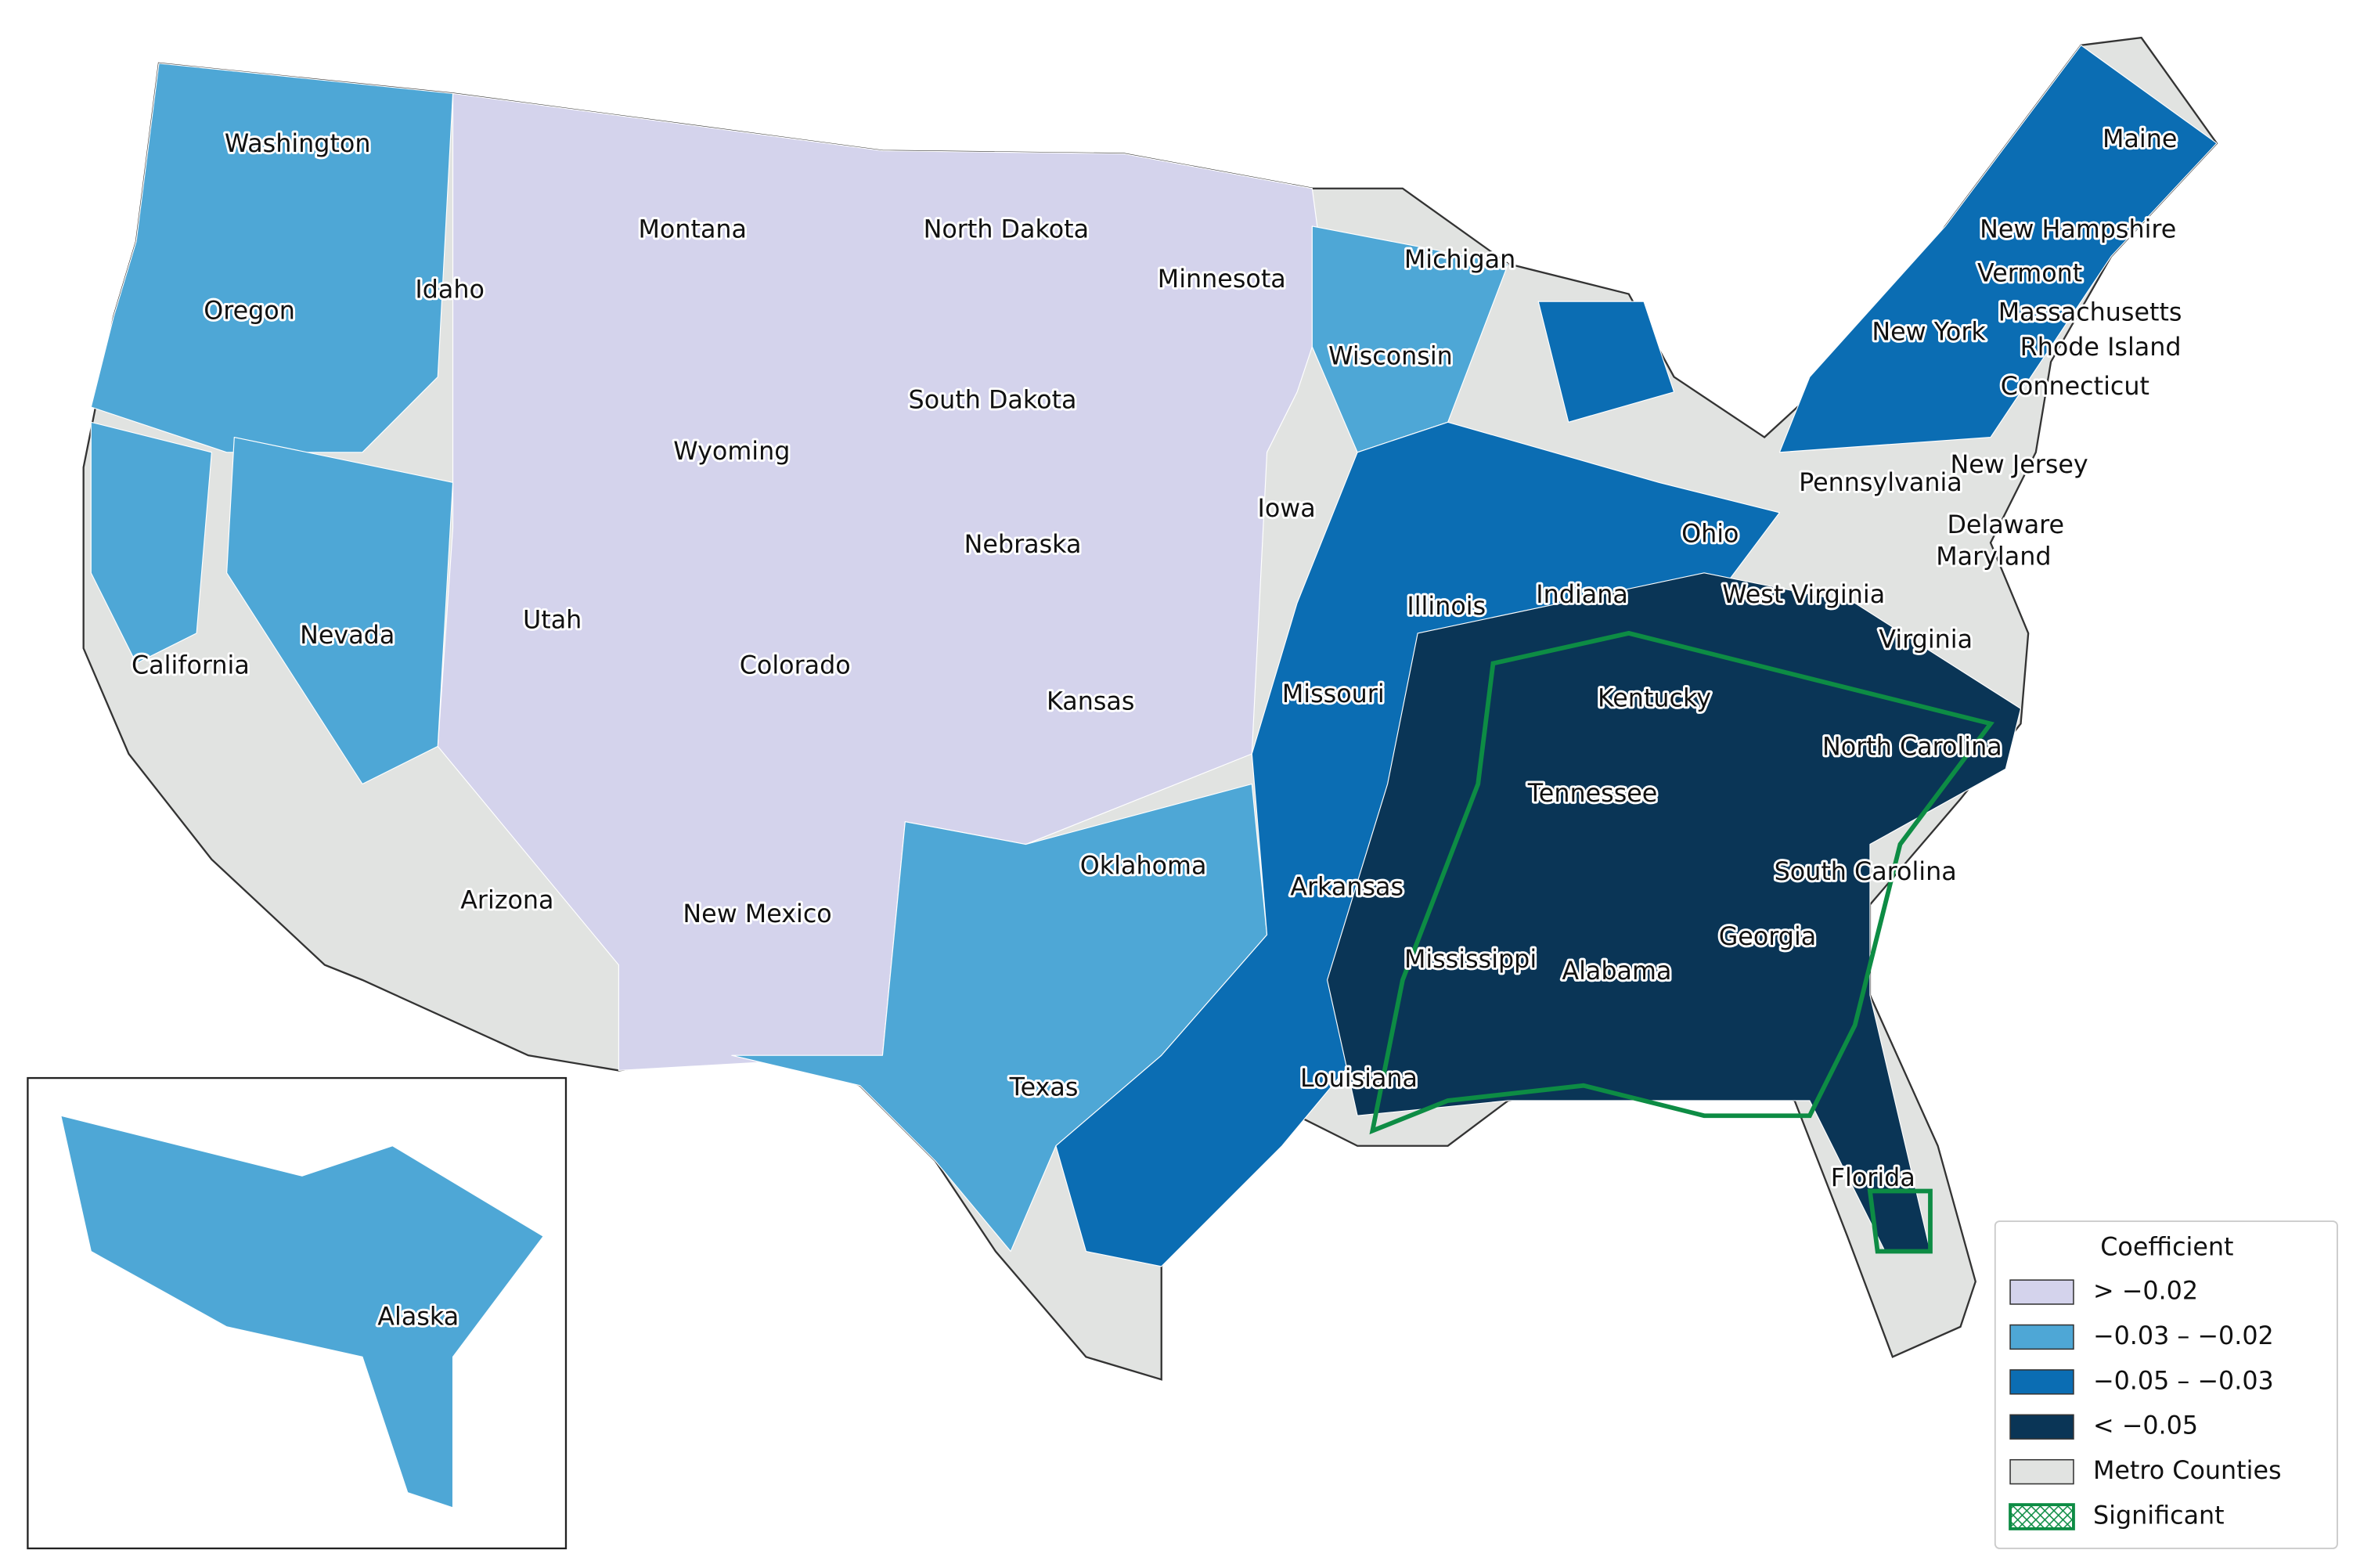 The image size is (2353, 1568). Describe the element at coordinates (249, 311) in the screenshot. I see `state-label: Oregon` at that location.